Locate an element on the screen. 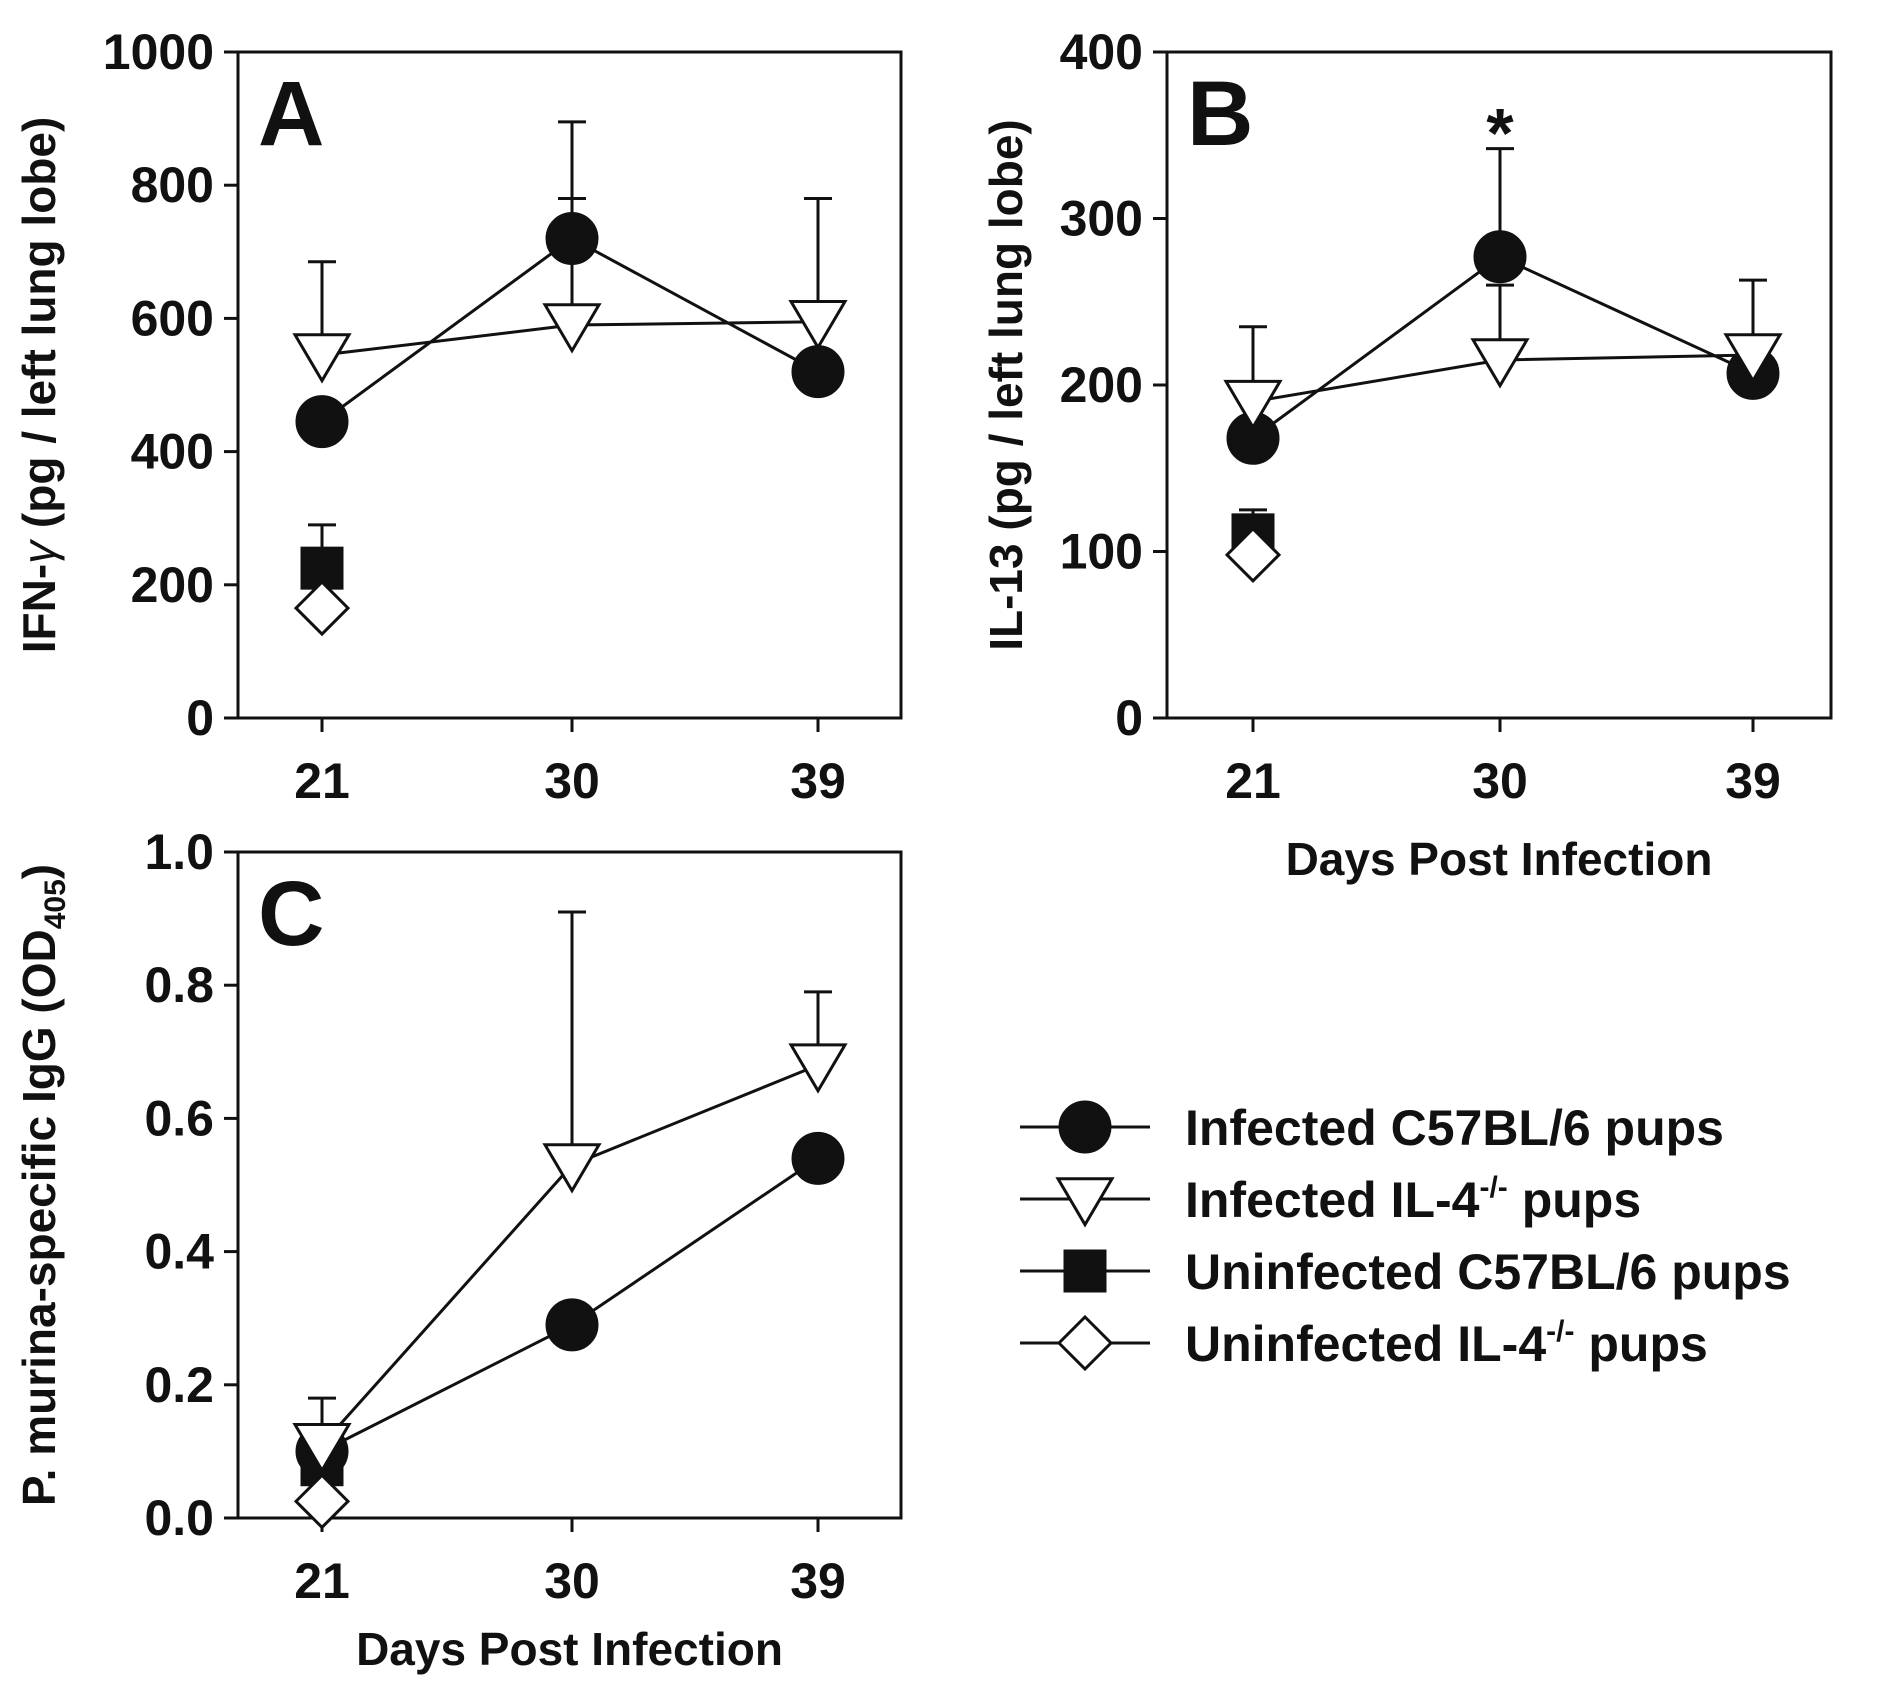 This screenshot has height=1706, width=1901. y-axis-label-part: γ is located at coordinates (39, 551).